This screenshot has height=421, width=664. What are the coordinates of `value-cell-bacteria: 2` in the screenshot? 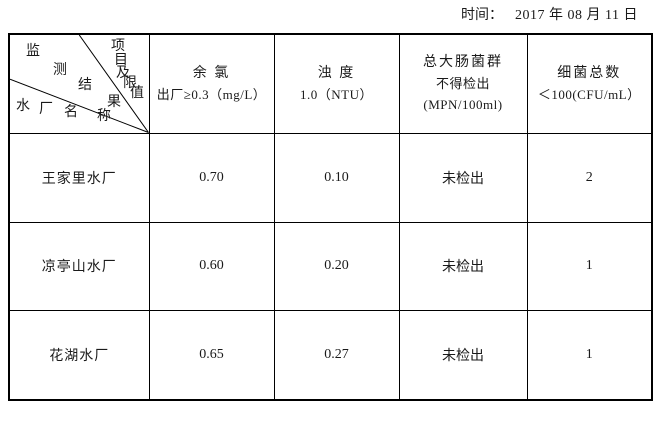 It's located at (589, 177).